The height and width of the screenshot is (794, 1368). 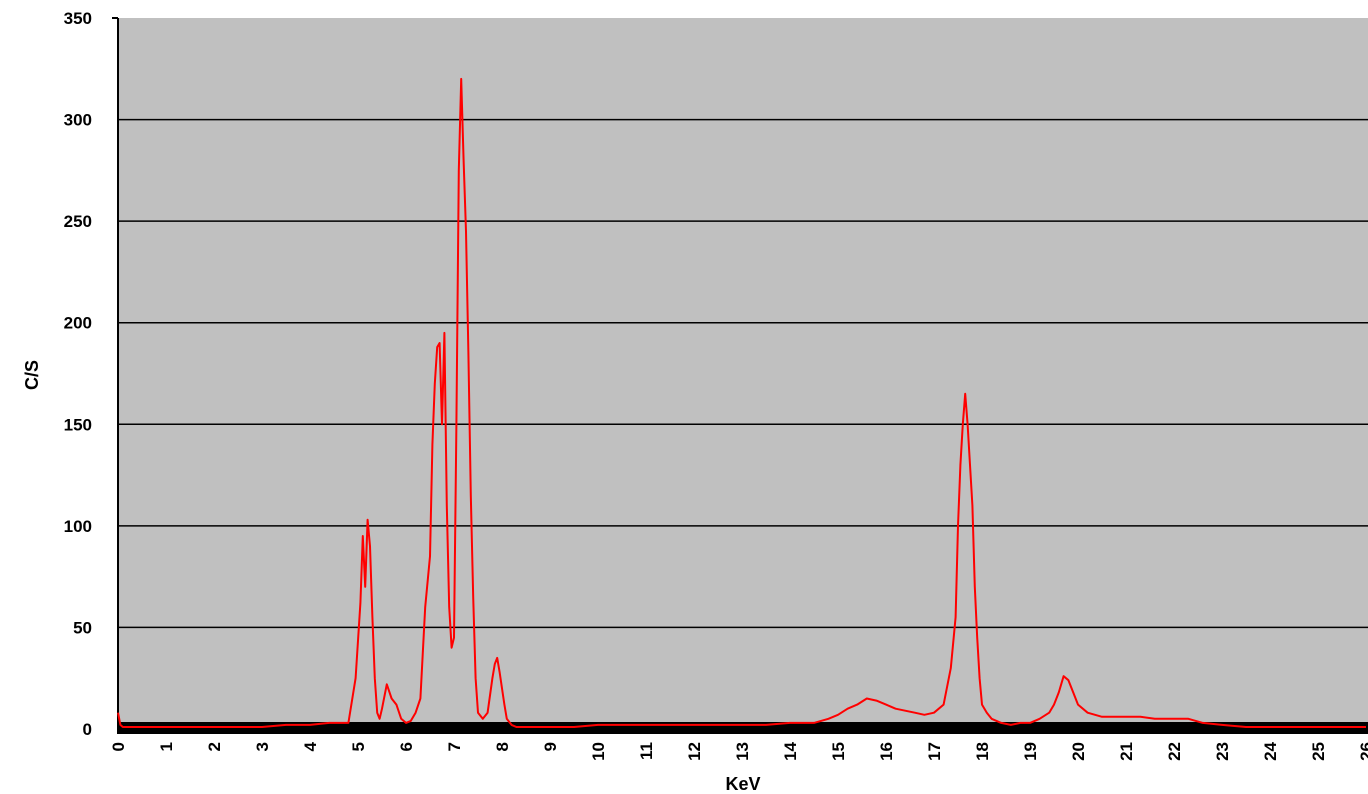 What do you see at coordinates (166, 746) in the screenshot?
I see `x-tick-label: 1` at bounding box center [166, 746].